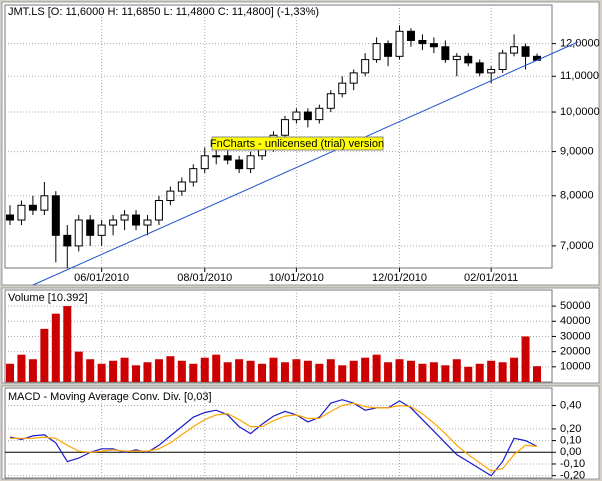  What do you see at coordinates (575, 367) in the screenshot?
I see `y-tick-label: 10000` at bounding box center [575, 367].